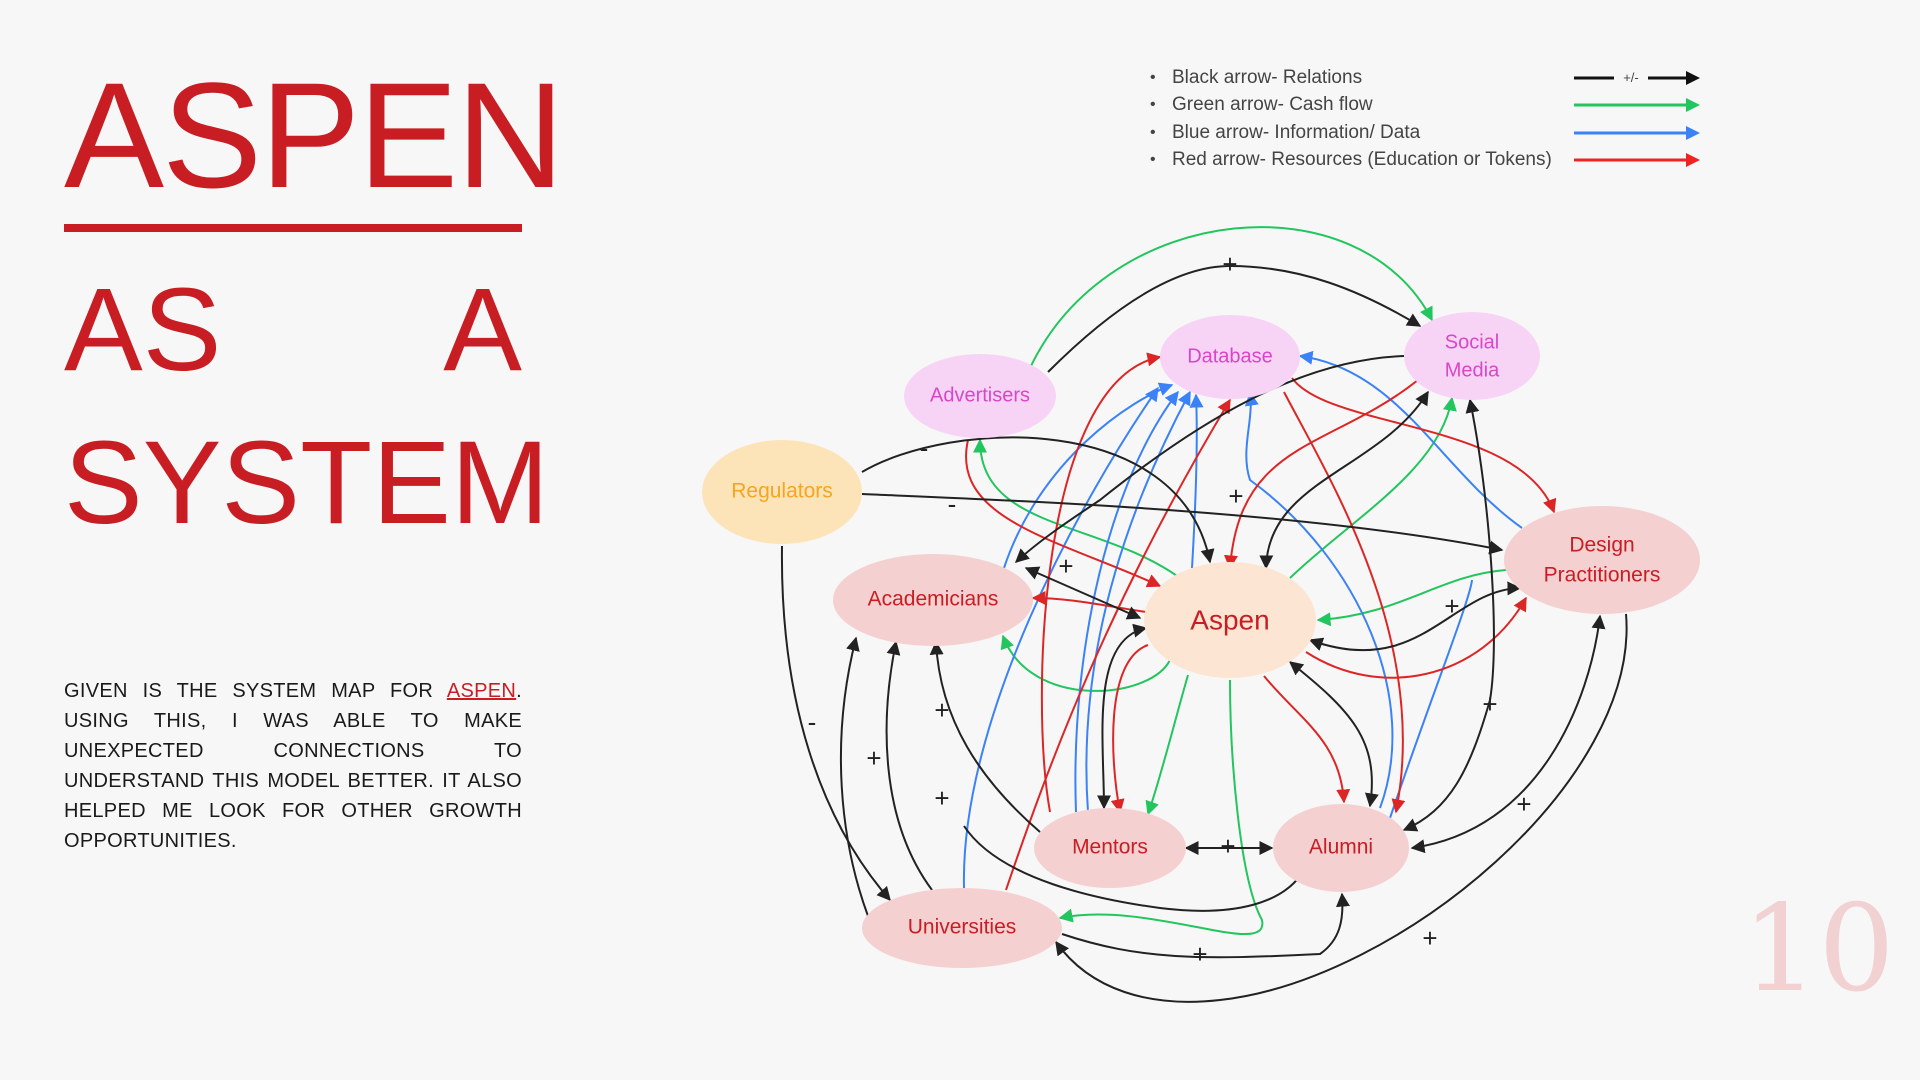 The height and width of the screenshot is (1080, 1920). I want to click on legend-item-green: • Green arrow- Cash flow, so click(1430, 106).